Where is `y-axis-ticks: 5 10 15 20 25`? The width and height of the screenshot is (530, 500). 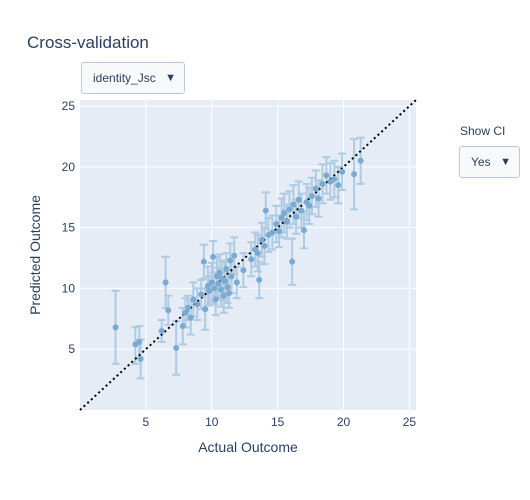 y-axis-ticks: 5 10 15 20 25 is located at coordinates (69, 227).